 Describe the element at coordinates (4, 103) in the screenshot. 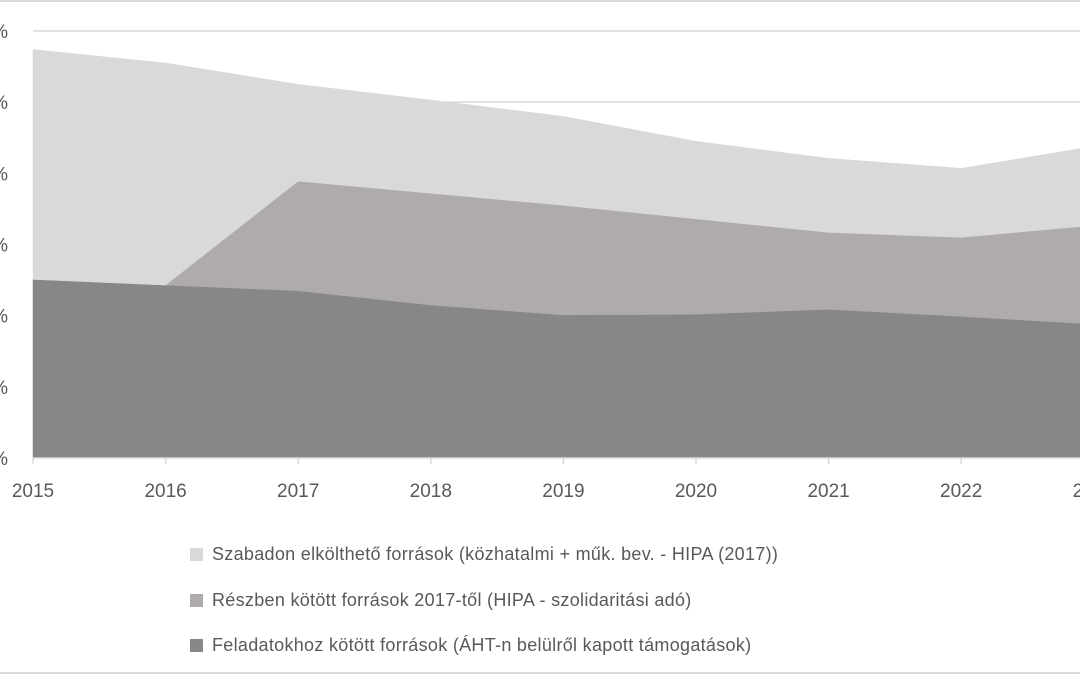

I see `y-tick-label: 50%` at that location.